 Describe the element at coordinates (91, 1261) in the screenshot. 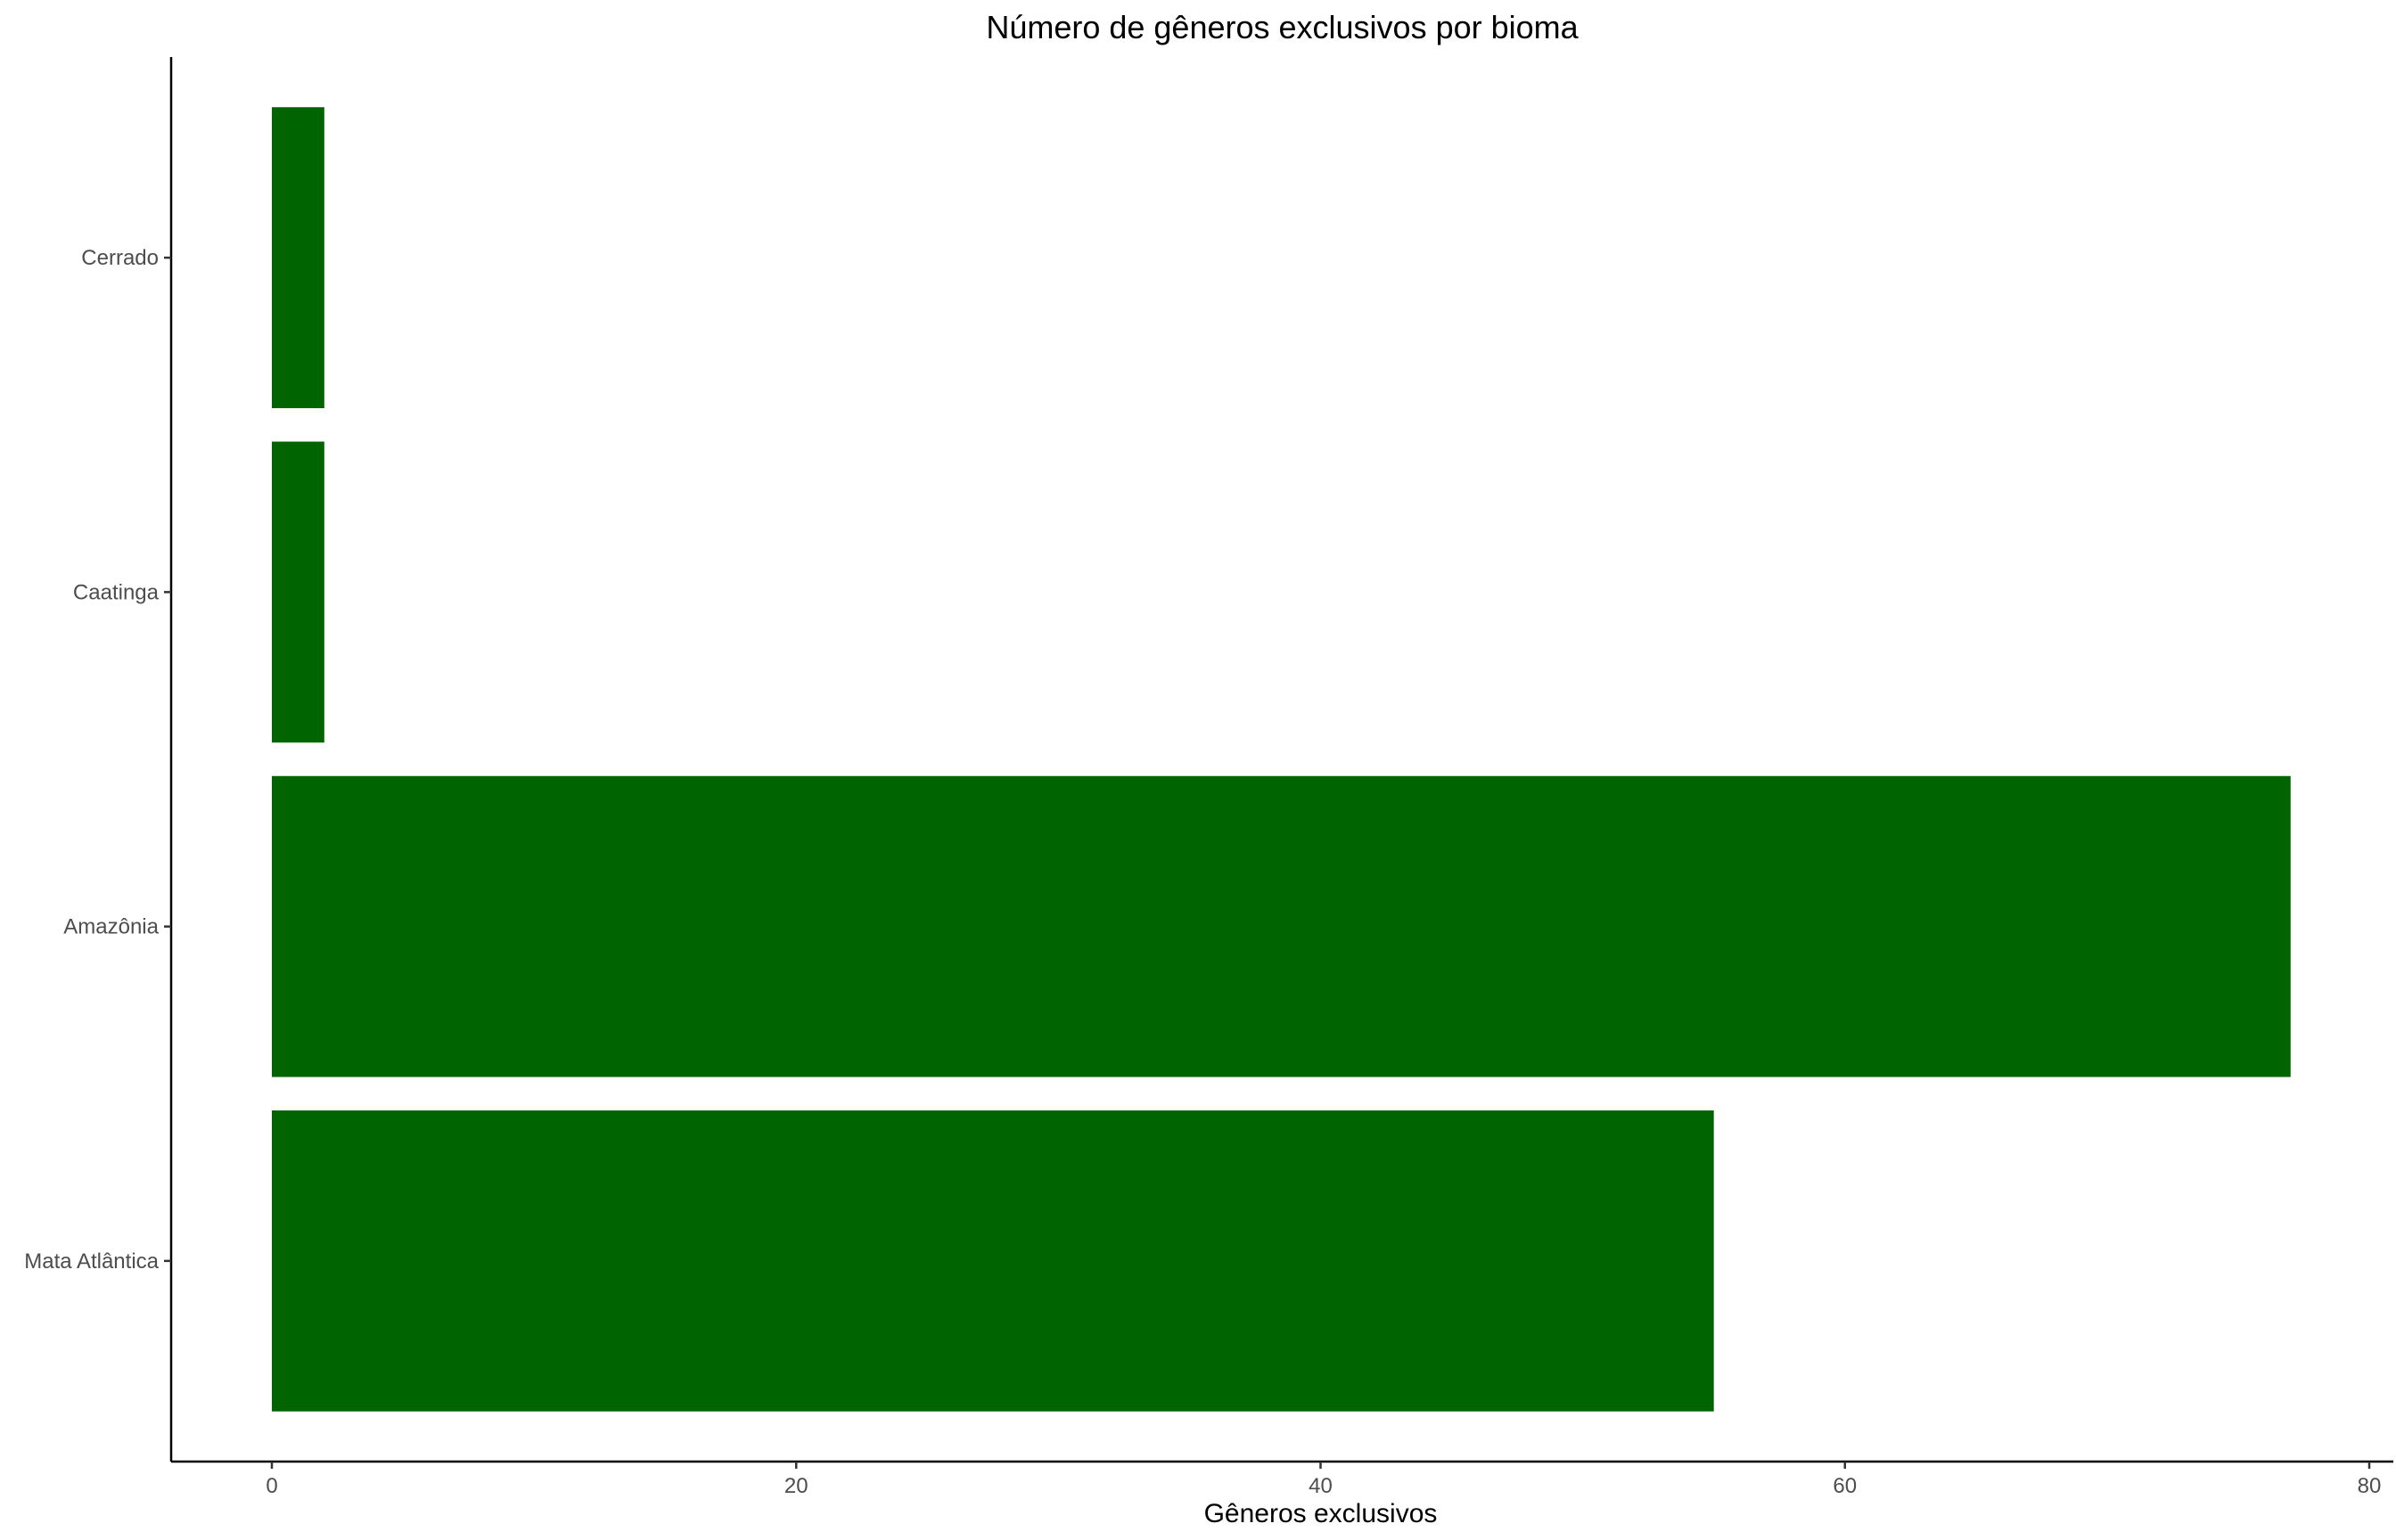

I see `y-tick-label: Mata Atlântica` at that location.